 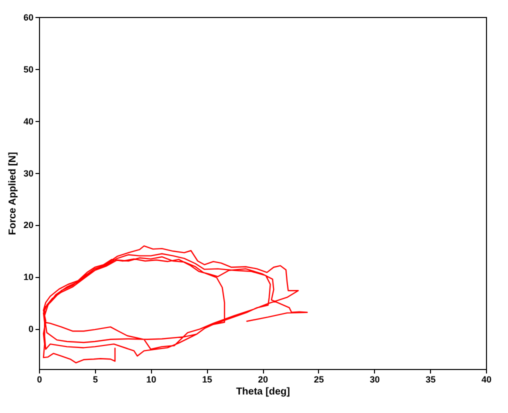 I want to click on y-tick-label: 30, so click(x=28, y=173).